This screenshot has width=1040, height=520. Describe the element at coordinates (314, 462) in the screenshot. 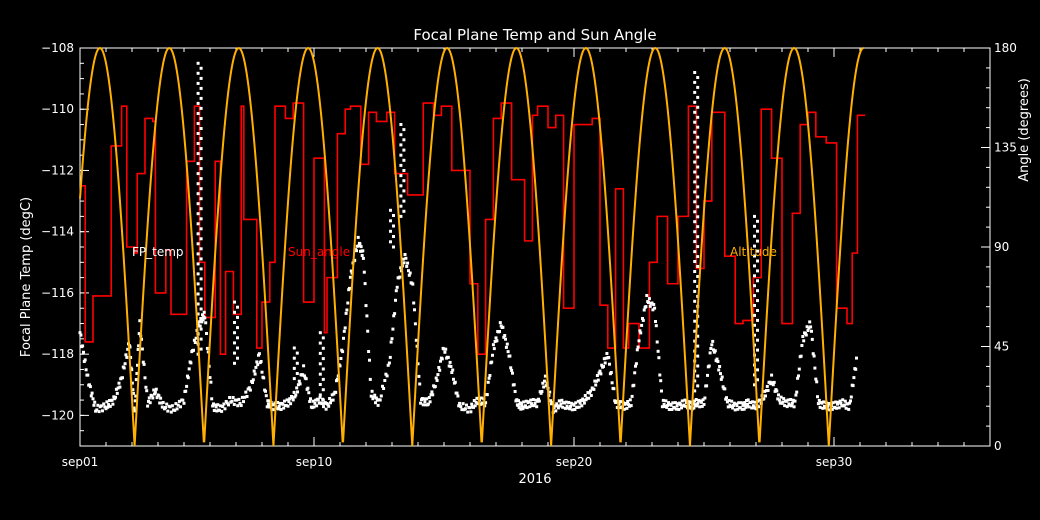

I see `x-tick-label: sep10` at that location.